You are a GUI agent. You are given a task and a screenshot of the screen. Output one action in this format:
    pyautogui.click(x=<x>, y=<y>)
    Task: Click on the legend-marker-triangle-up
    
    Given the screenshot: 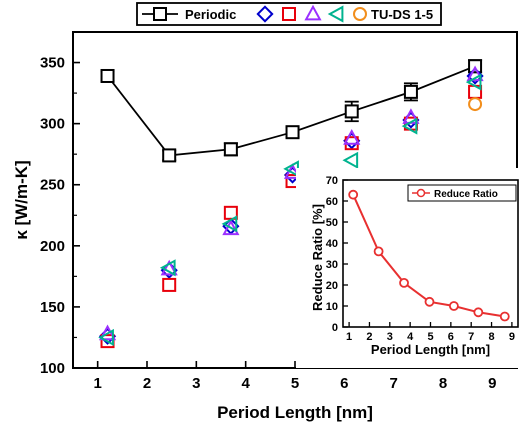 What is the action you would take?
    pyautogui.click(x=313, y=12)
    